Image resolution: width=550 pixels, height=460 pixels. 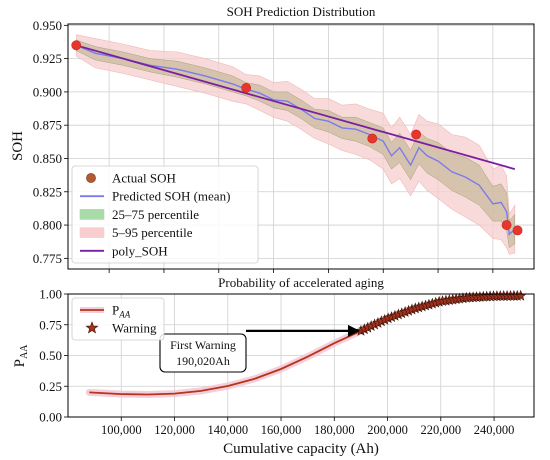 What do you see at coordinates (203, 361) in the screenshot?
I see `first-warning-line-2: 190,020Ah` at bounding box center [203, 361].